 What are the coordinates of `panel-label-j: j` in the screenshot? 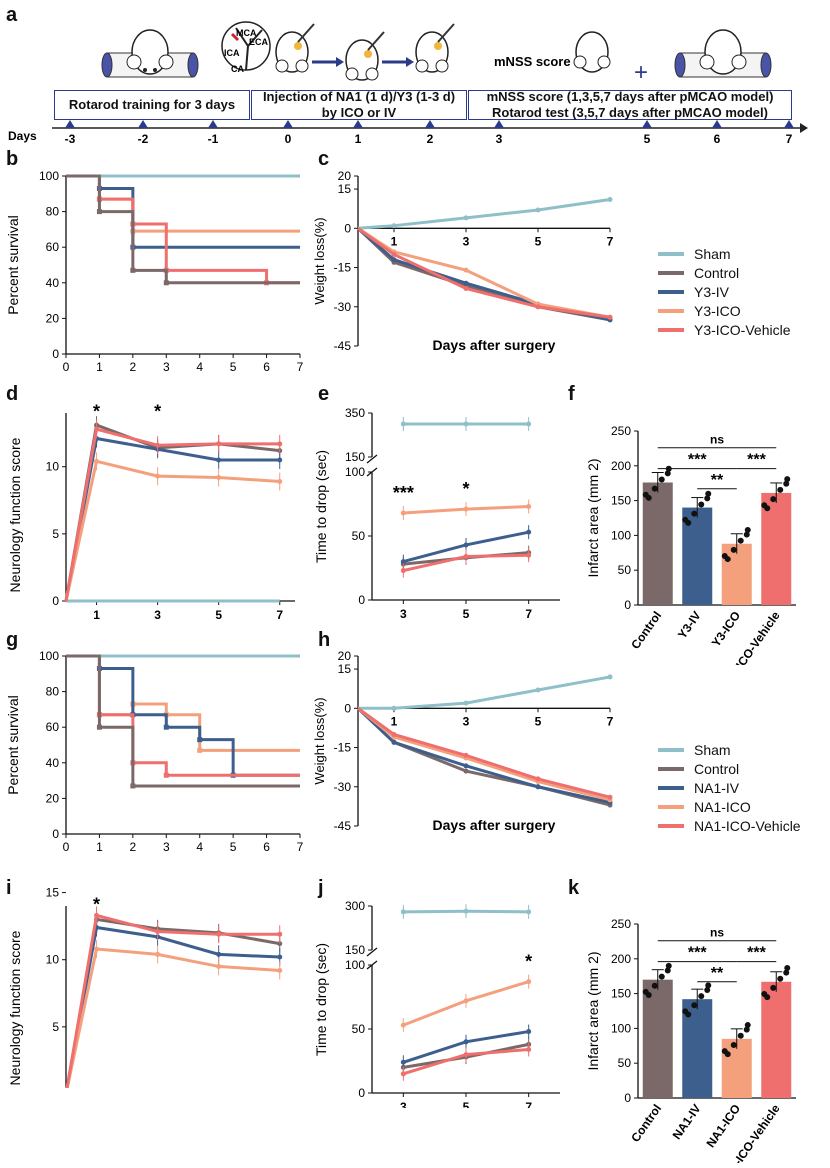 It's located at (321, 888).